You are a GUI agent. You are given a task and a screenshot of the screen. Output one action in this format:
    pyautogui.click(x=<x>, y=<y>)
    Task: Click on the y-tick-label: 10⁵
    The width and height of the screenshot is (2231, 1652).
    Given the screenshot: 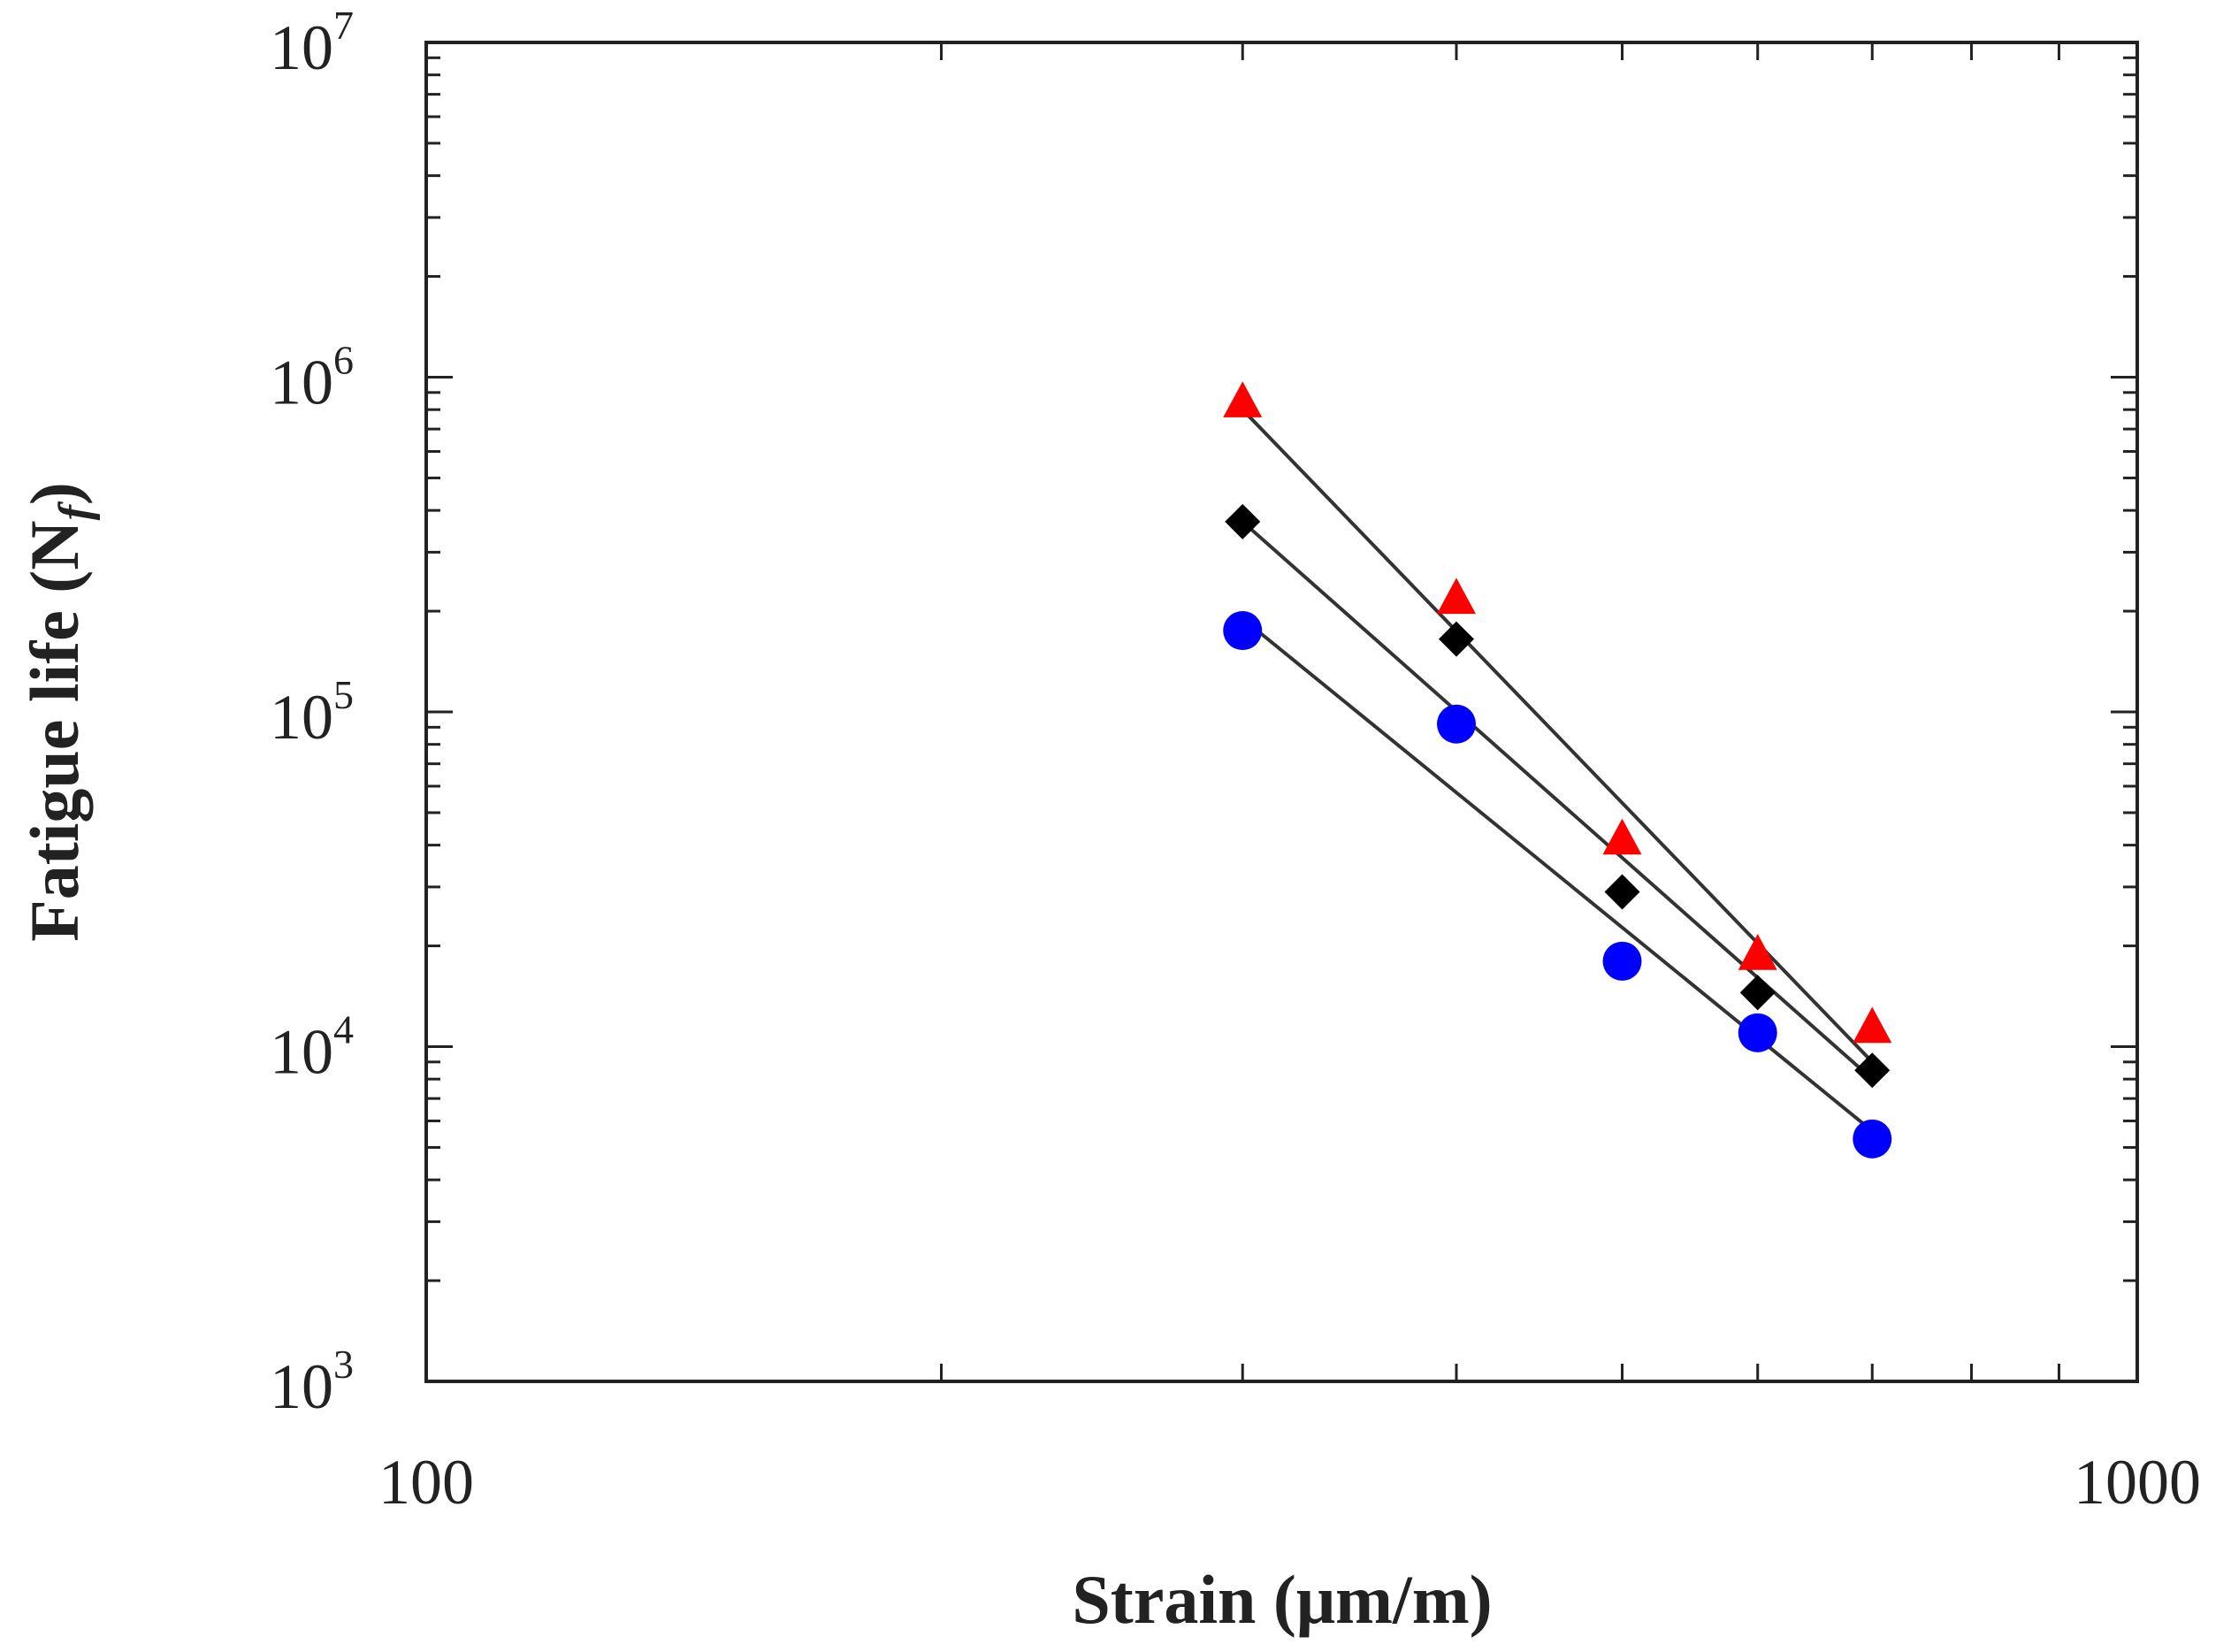 What is the action you would take?
    pyautogui.click(x=312, y=712)
    